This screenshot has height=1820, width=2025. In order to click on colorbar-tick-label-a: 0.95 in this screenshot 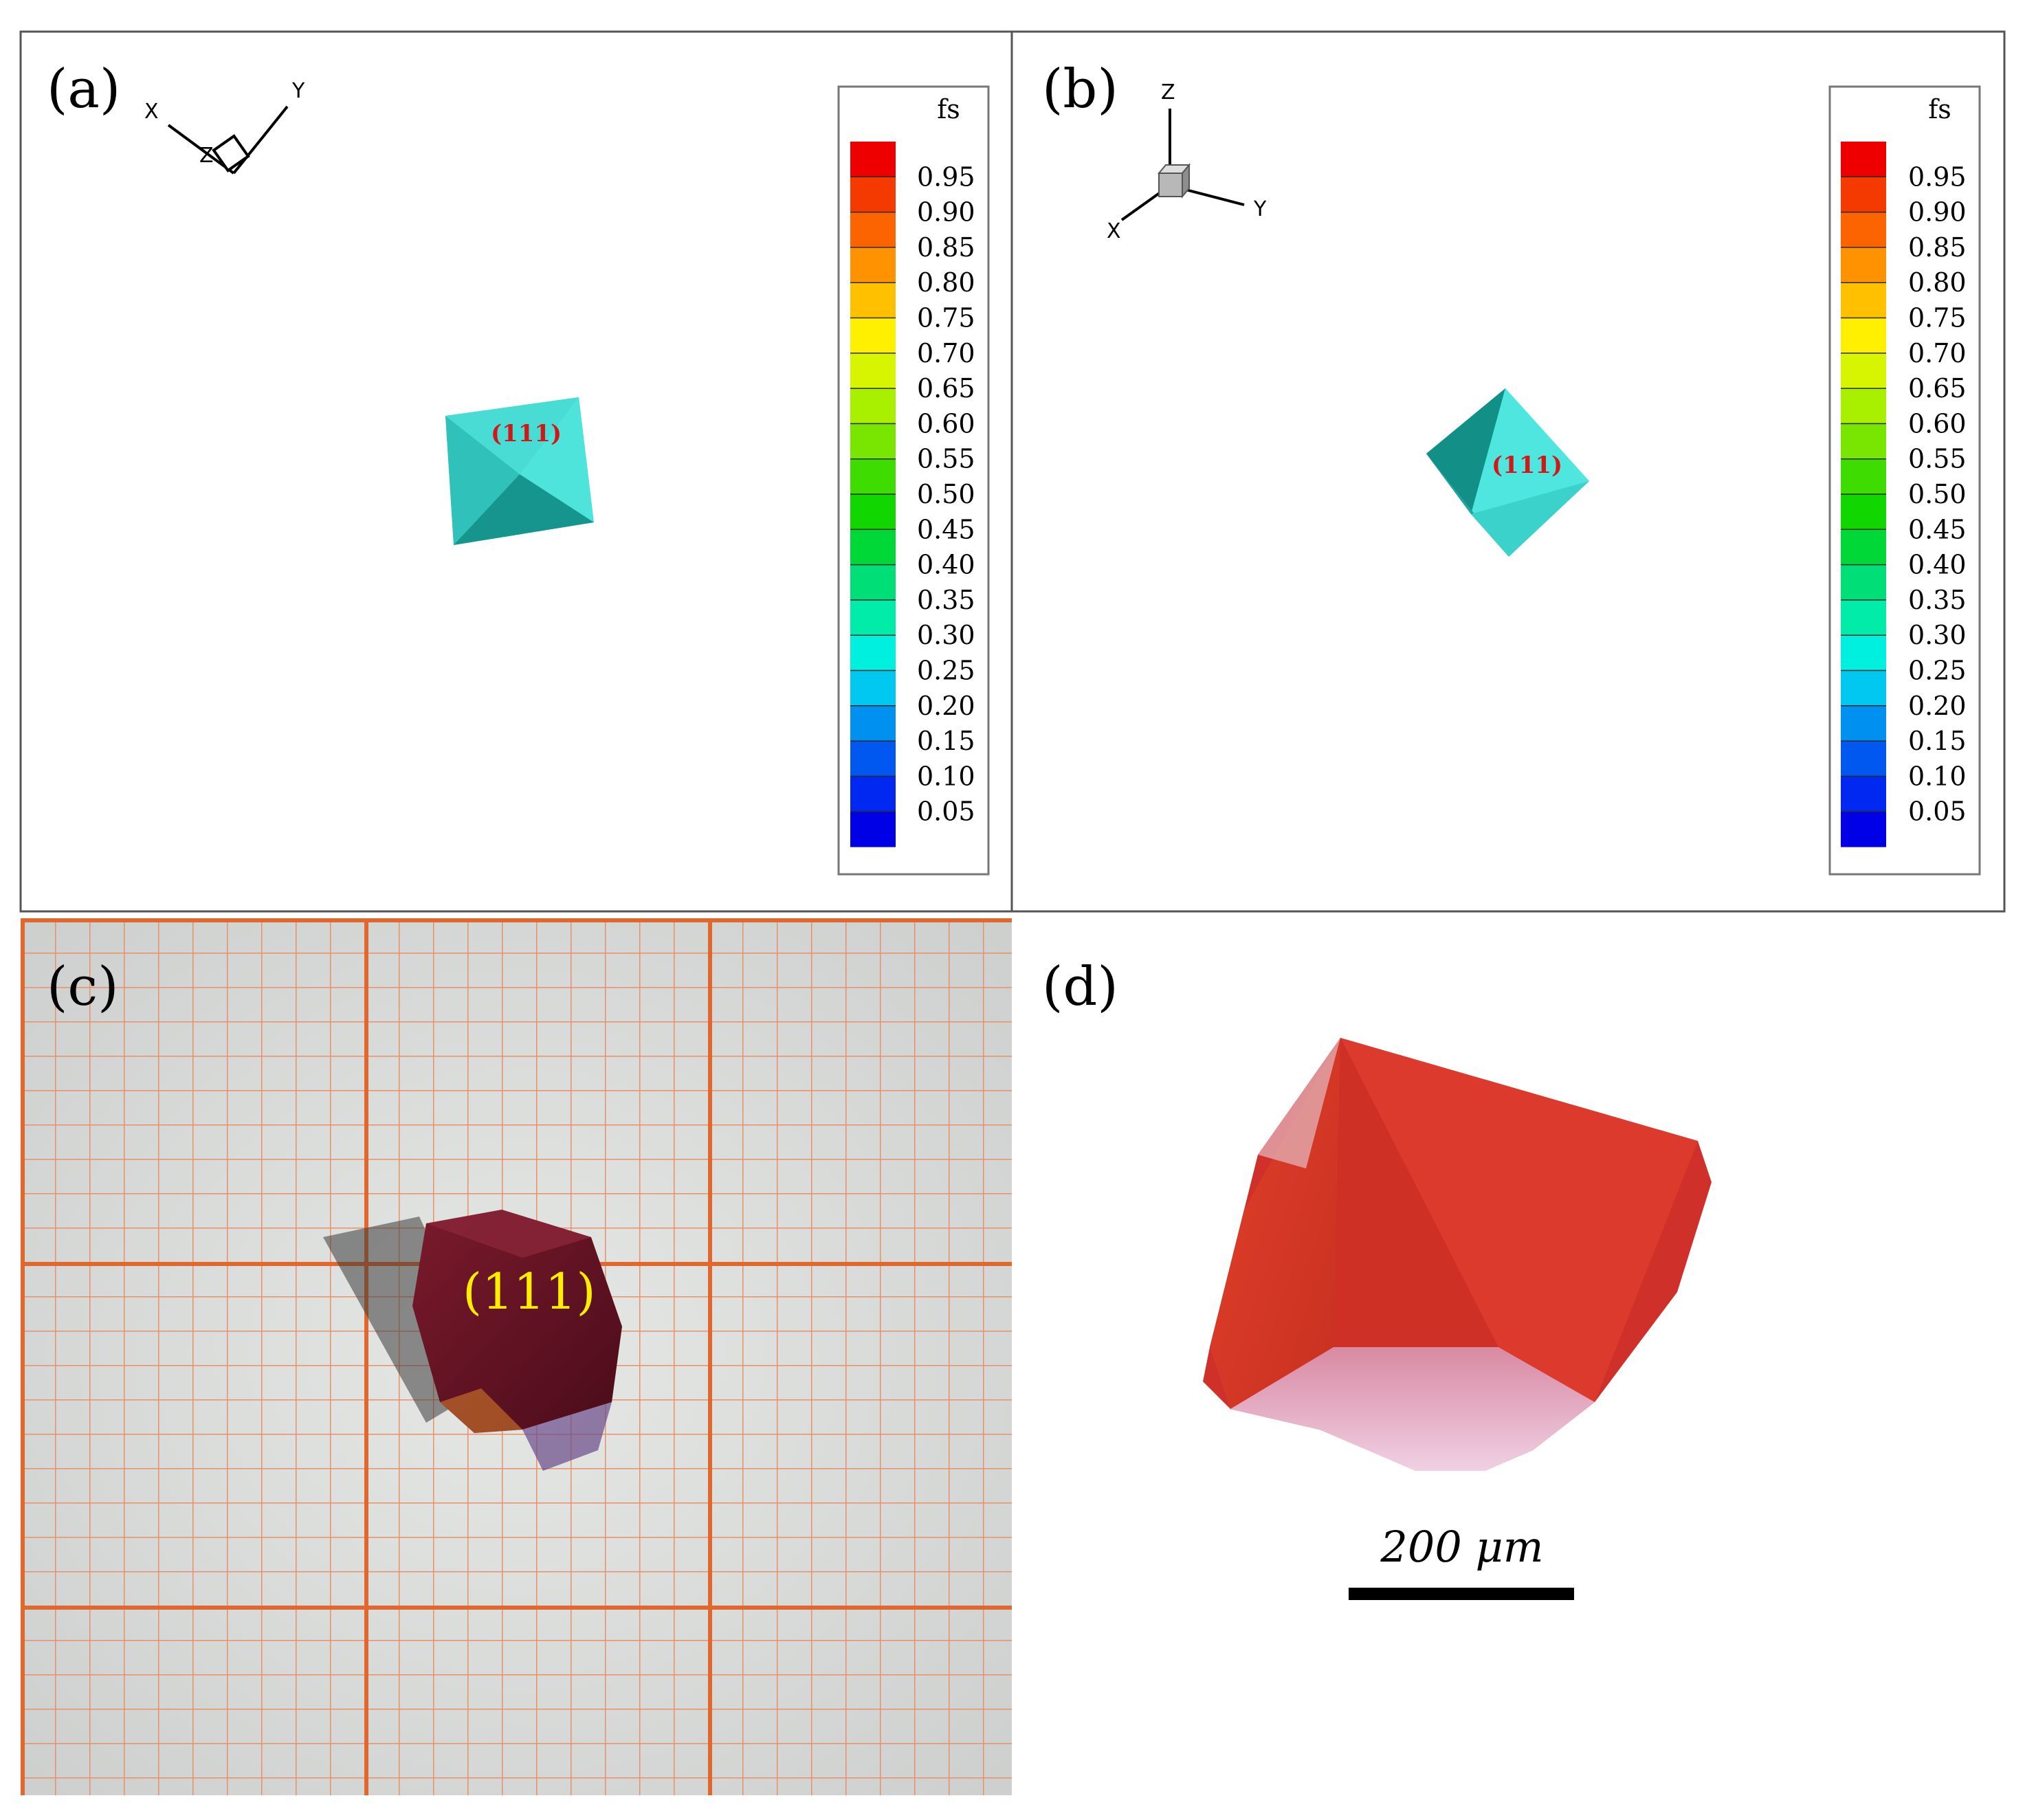, I will do `click(946, 177)`.